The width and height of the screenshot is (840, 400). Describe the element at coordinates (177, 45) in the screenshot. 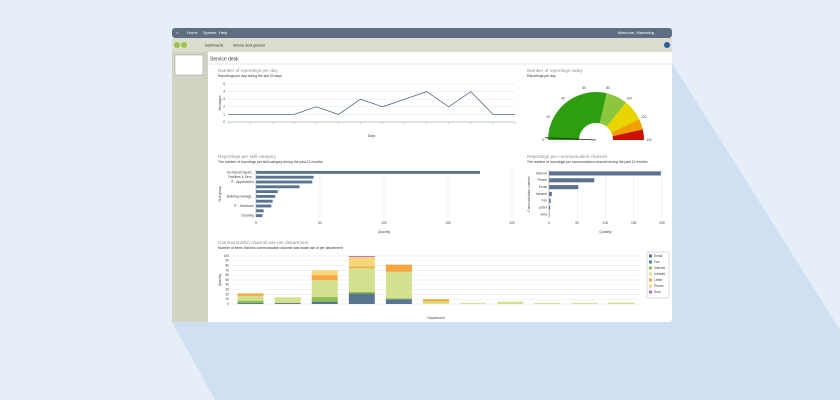

I see `back-button` at that location.